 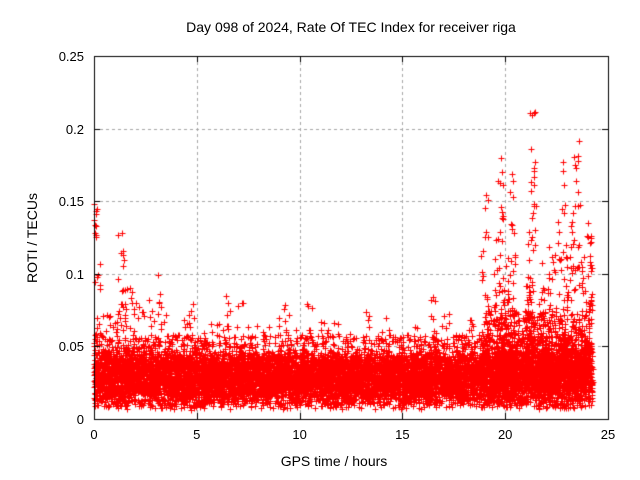 What do you see at coordinates (197, 434) in the screenshot?
I see `x-tick-label: 5` at bounding box center [197, 434].